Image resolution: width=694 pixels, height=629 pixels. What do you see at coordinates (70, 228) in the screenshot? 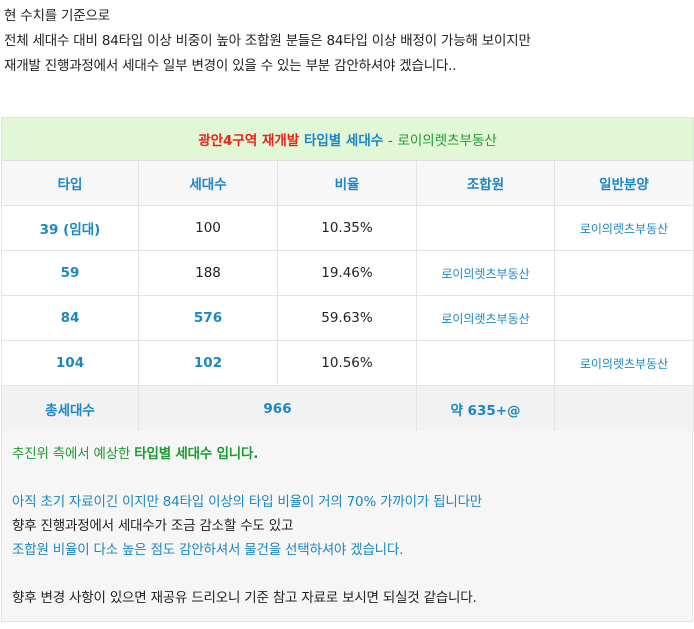
I see `type-cell: 39 (임대)` at bounding box center [70, 228].